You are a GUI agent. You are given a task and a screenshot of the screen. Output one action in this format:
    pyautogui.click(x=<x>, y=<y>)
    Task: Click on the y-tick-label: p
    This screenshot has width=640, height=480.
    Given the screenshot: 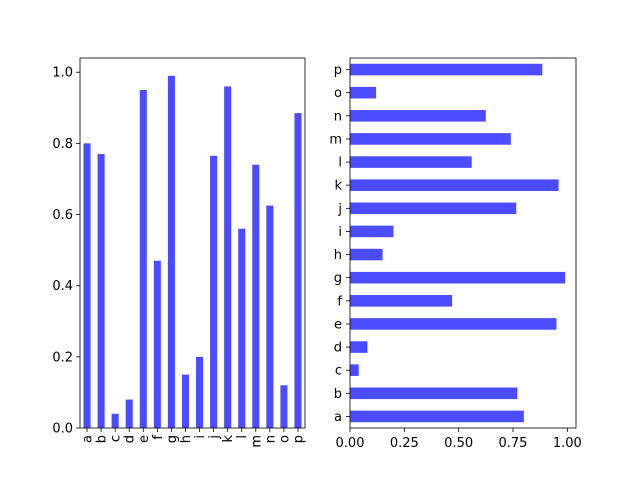 What is the action you would take?
    pyautogui.click(x=338, y=70)
    